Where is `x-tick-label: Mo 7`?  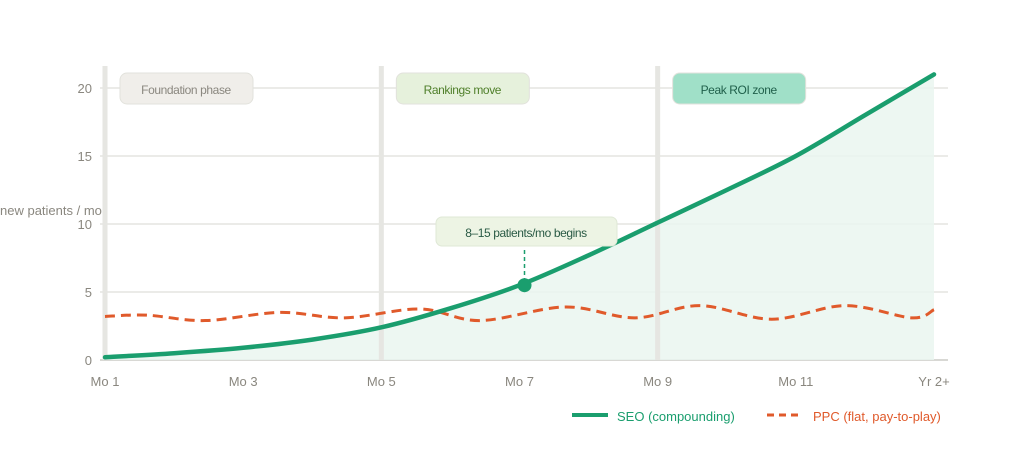 x-tick-label: Mo 7 is located at coordinates (519, 381).